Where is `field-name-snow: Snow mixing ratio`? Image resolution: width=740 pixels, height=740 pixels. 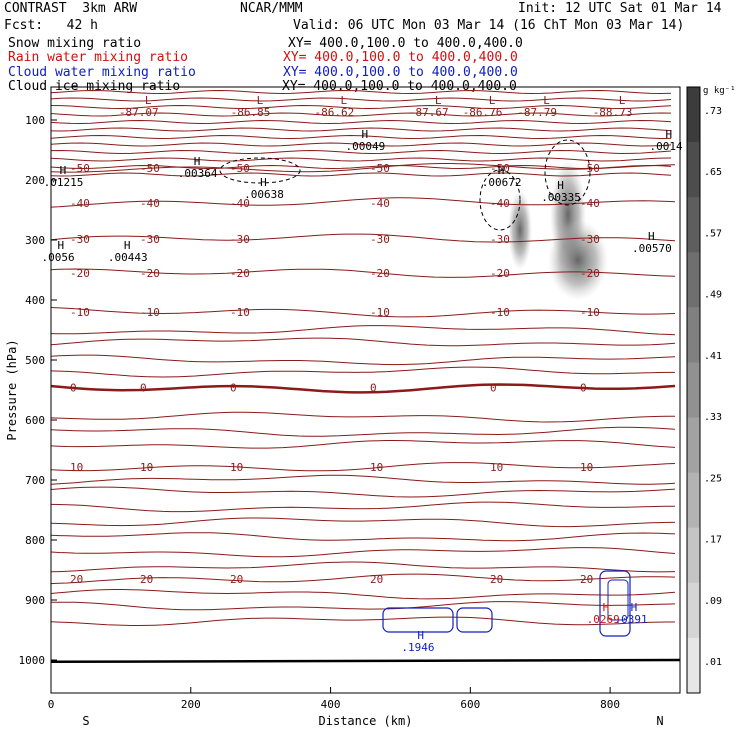 field-name-snow: Snow mixing ratio is located at coordinates (75, 43).